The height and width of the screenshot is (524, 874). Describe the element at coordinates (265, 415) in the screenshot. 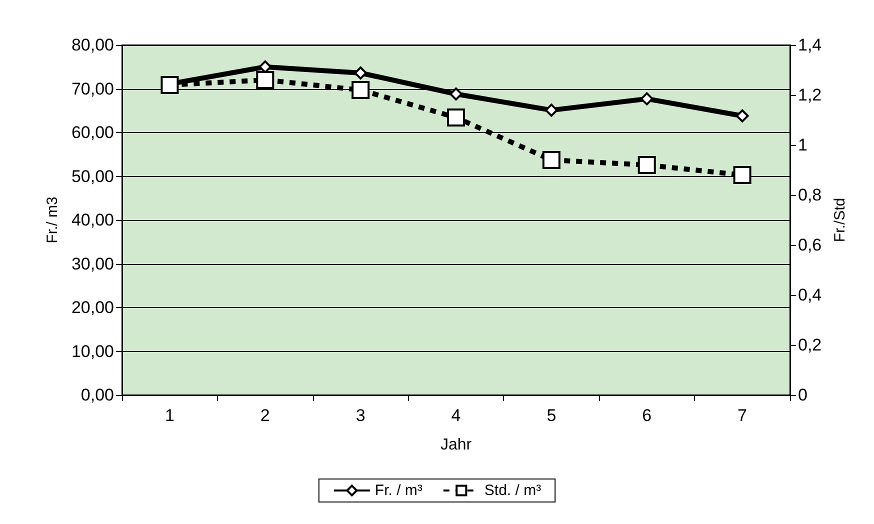

I see `x-tick-label: 2` at that location.